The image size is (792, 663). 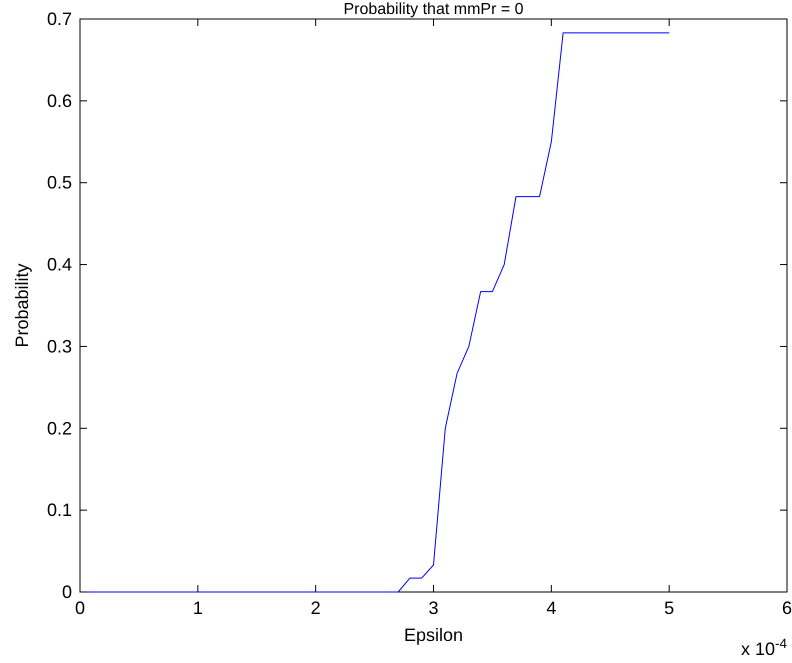 I want to click on y-tick-label: 0.7, so click(x=59, y=19).